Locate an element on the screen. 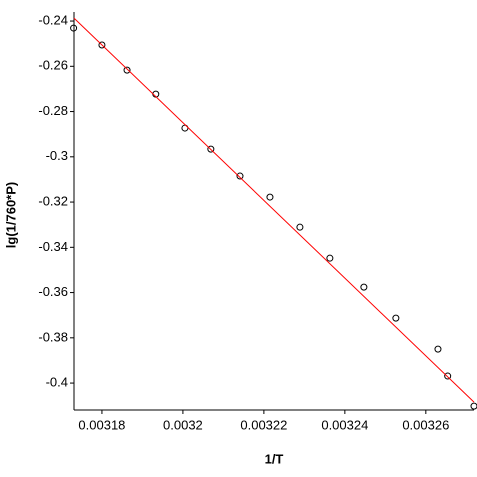 The image size is (477, 477). y-tick-label: -0.38 is located at coordinates (53, 336).